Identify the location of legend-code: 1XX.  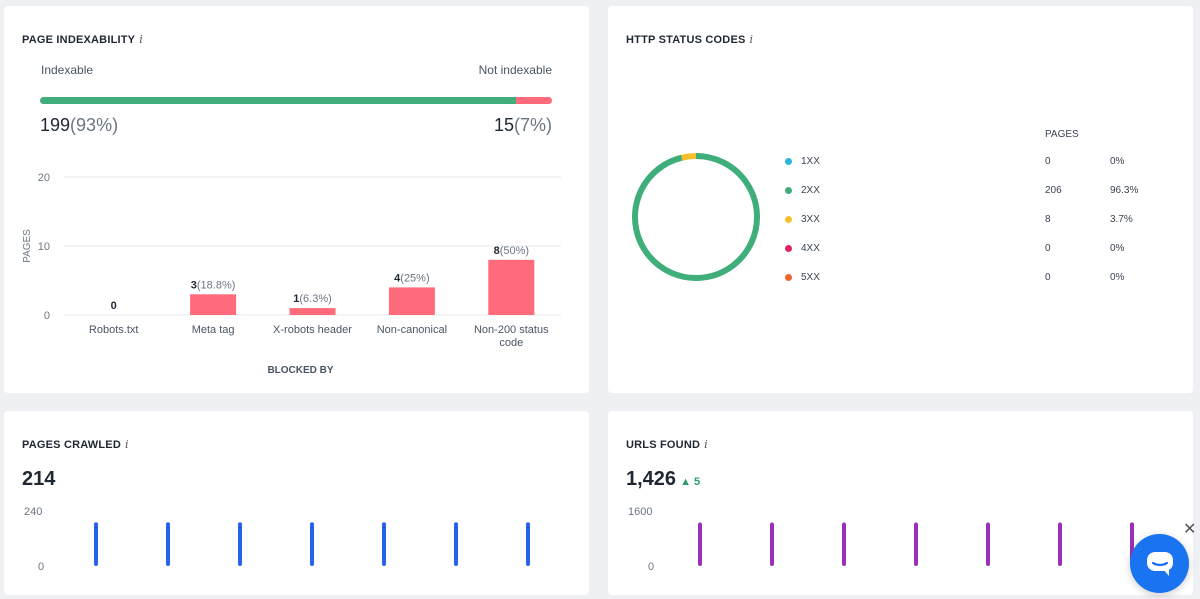
(810, 161).